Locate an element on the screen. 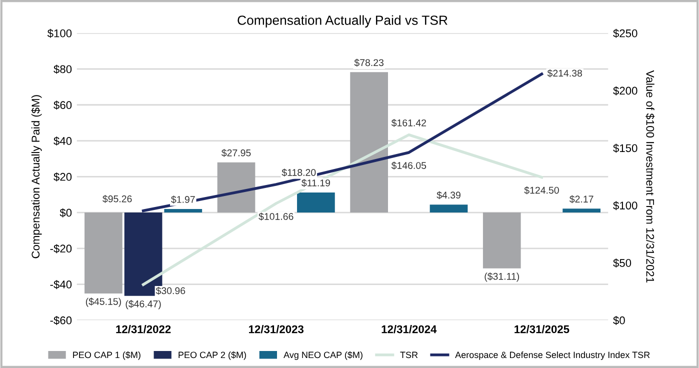 The height and width of the screenshot is (368, 699). y-tick-label: $0 is located at coordinates (66, 213).